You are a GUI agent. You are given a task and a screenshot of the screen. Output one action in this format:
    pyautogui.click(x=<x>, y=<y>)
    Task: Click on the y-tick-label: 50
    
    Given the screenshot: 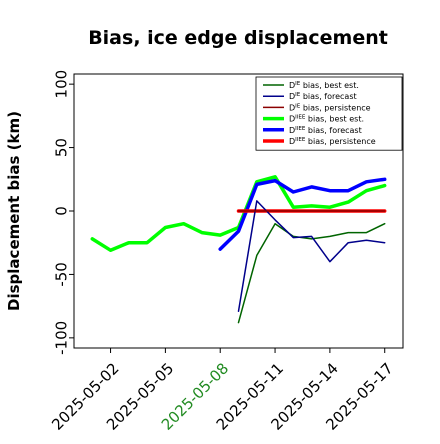 What is the action you would take?
    pyautogui.click(x=62, y=147)
    